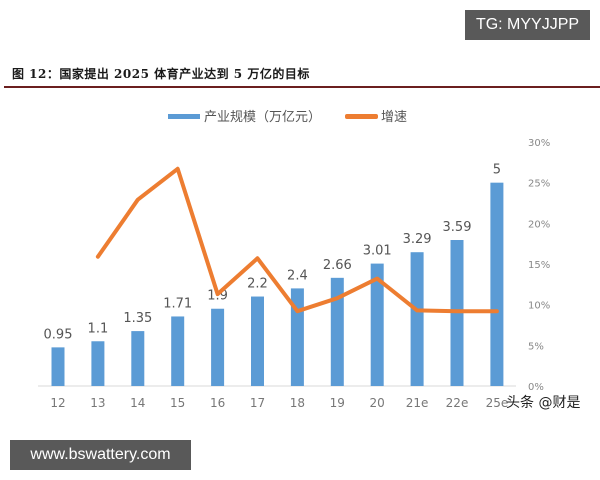  Describe the element at coordinates (457, 403) in the screenshot. I see `x-tick-label: 22e` at that location.